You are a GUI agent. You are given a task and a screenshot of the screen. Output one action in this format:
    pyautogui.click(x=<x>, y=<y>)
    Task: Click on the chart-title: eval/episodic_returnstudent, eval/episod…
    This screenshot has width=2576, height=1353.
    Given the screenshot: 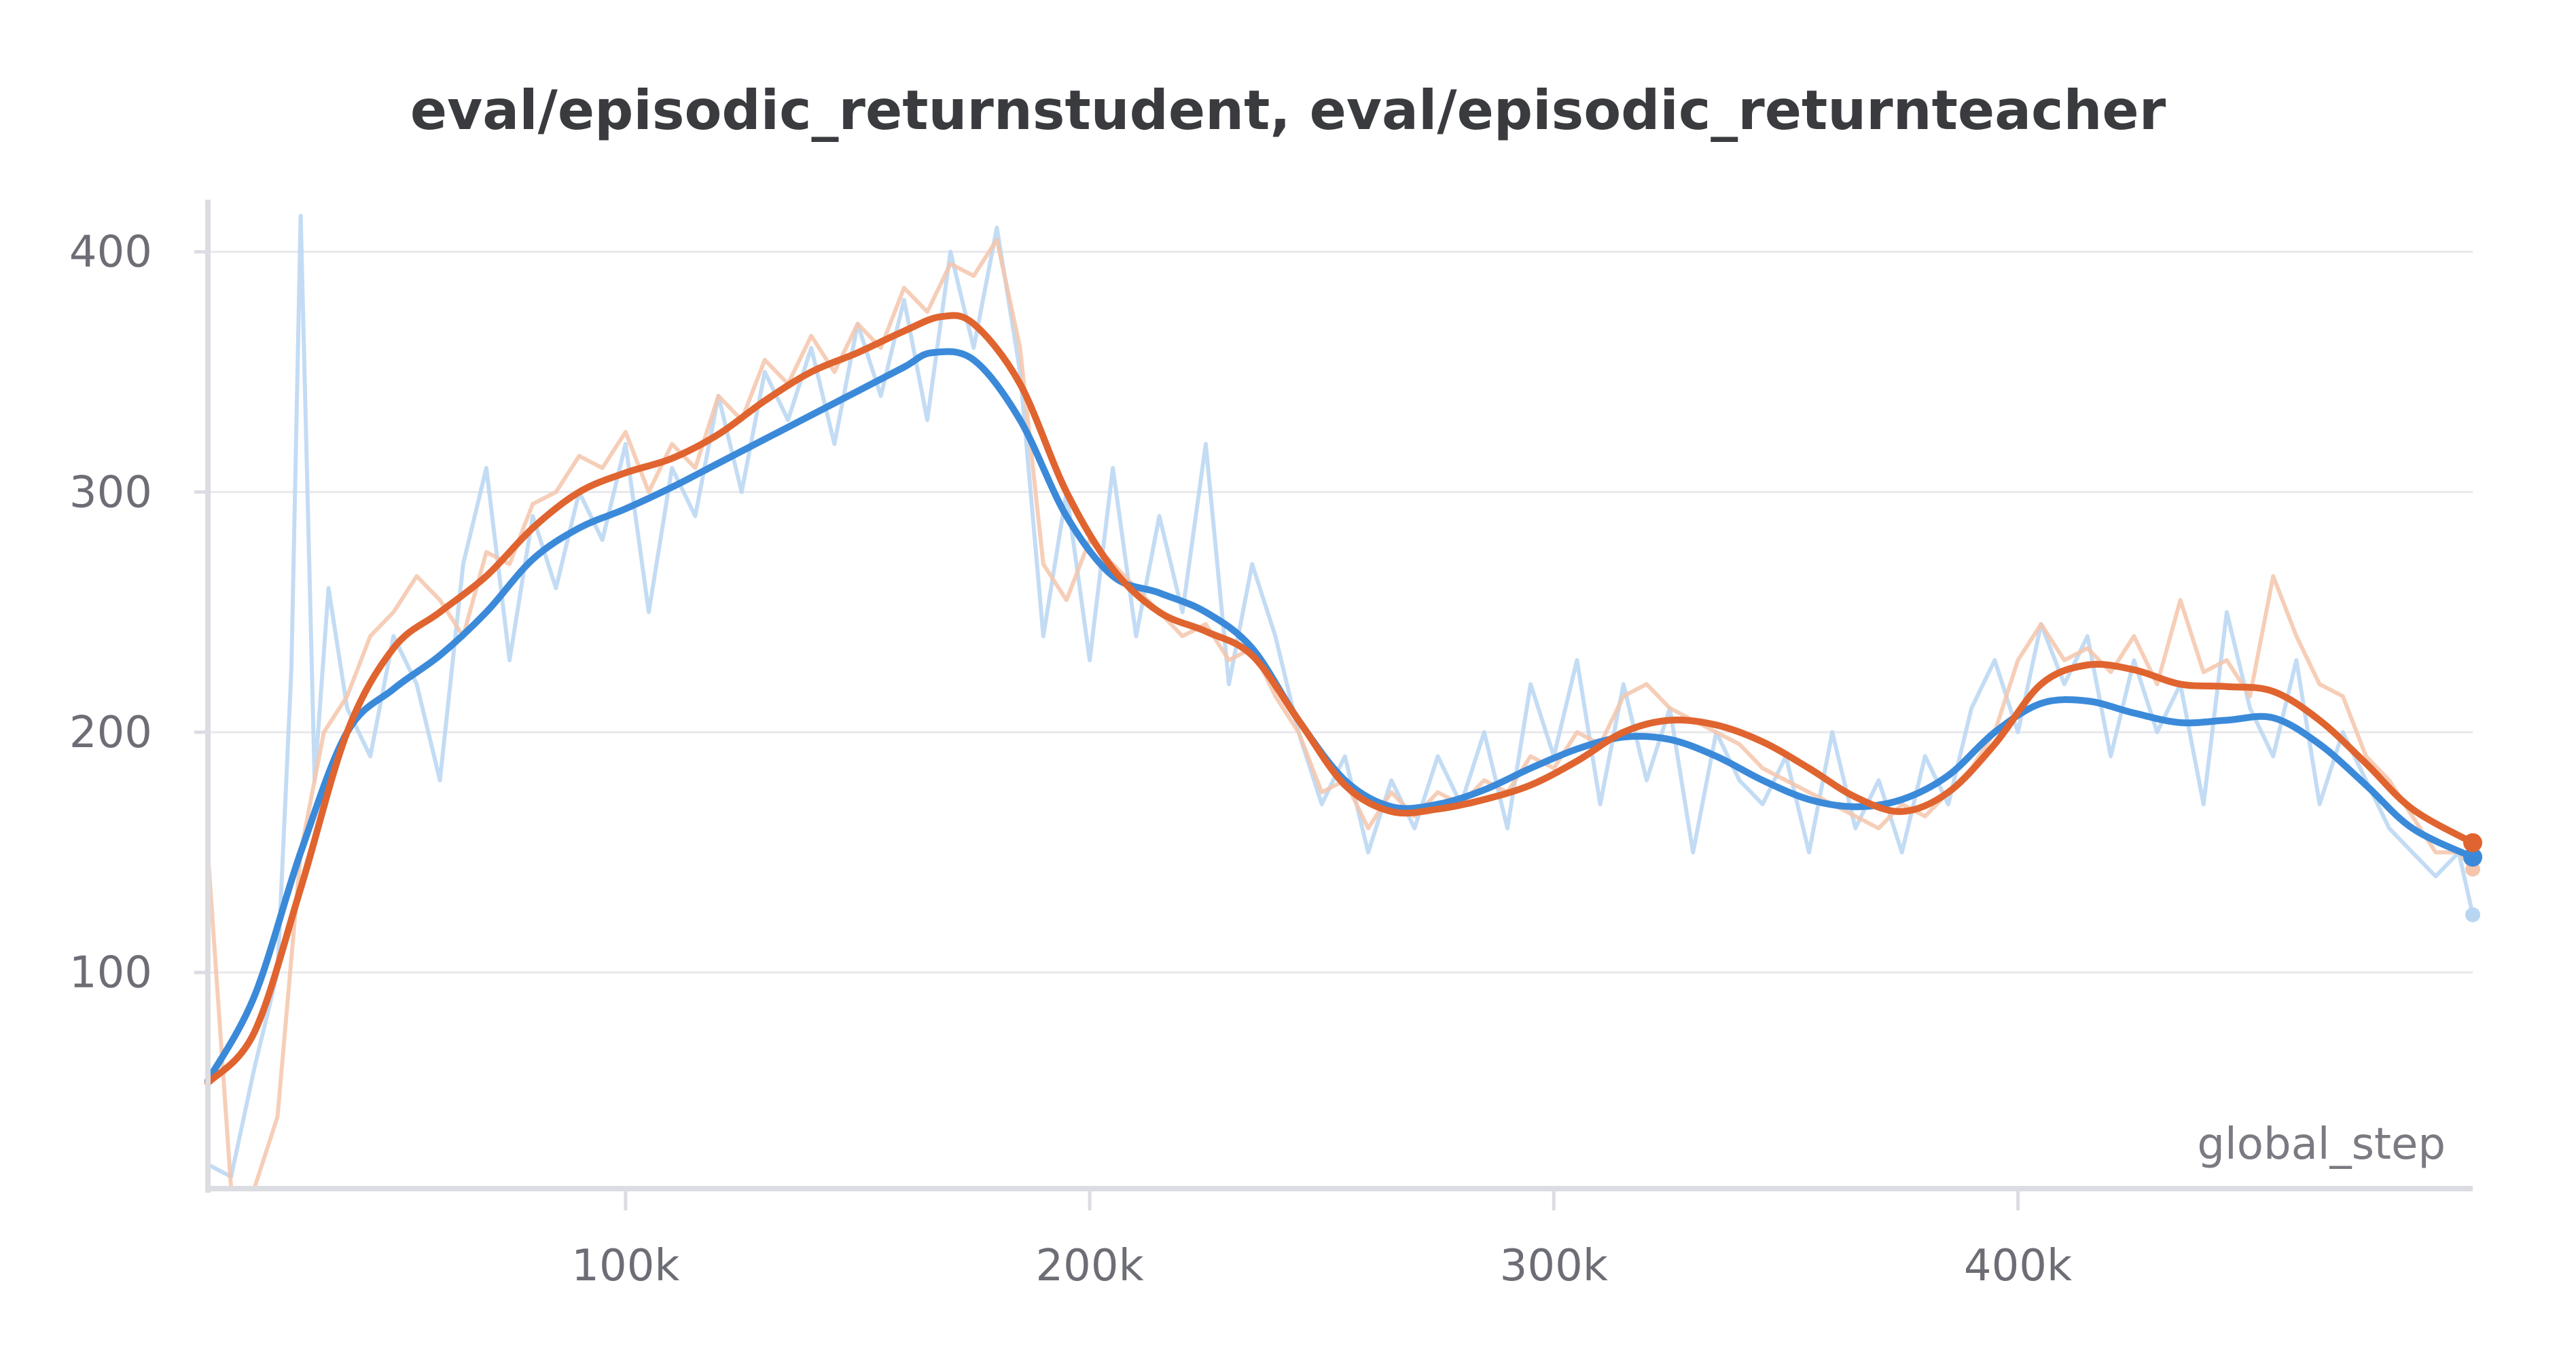 What is the action you would take?
    pyautogui.click(x=1288, y=110)
    